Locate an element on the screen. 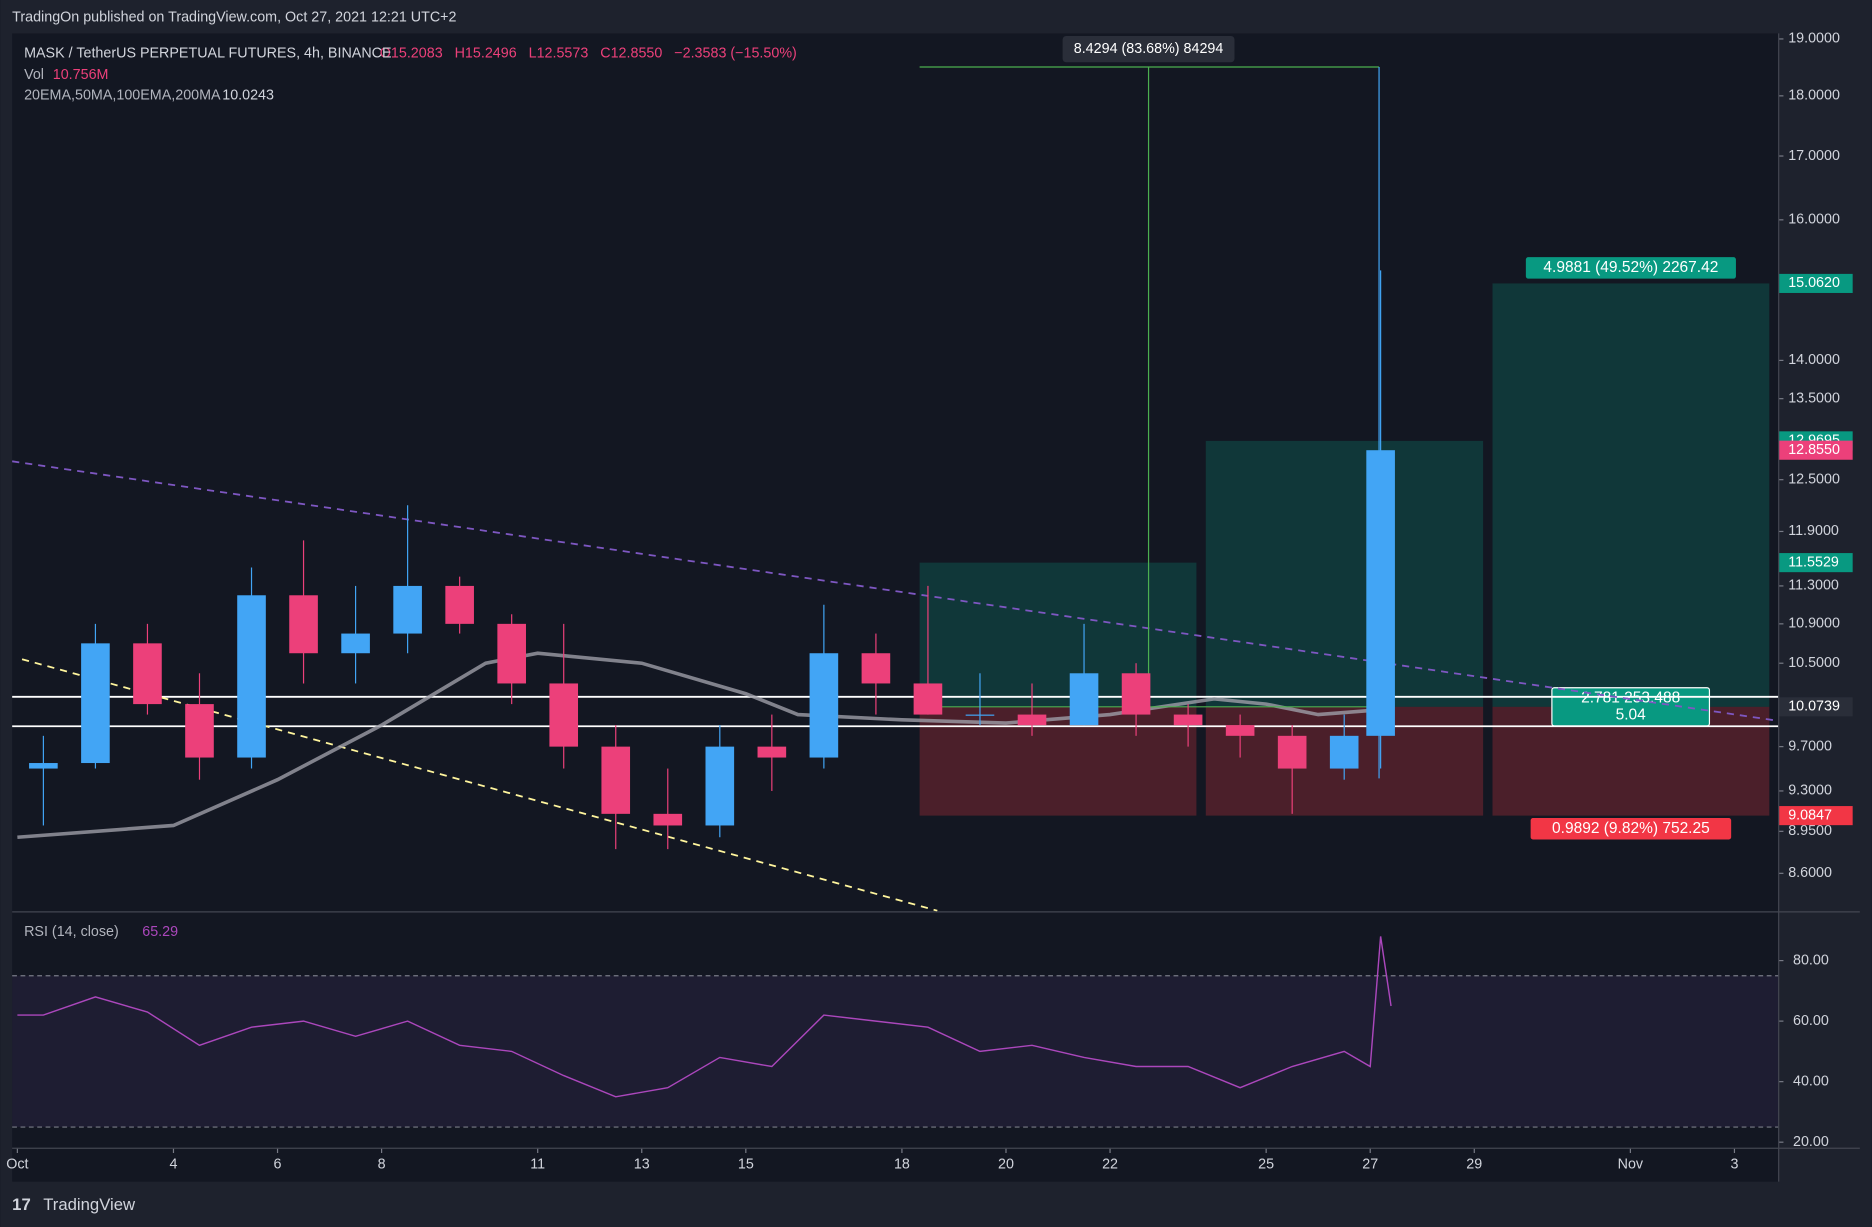  rsi-tick-label: 80.00 is located at coordinates (1811, 960).